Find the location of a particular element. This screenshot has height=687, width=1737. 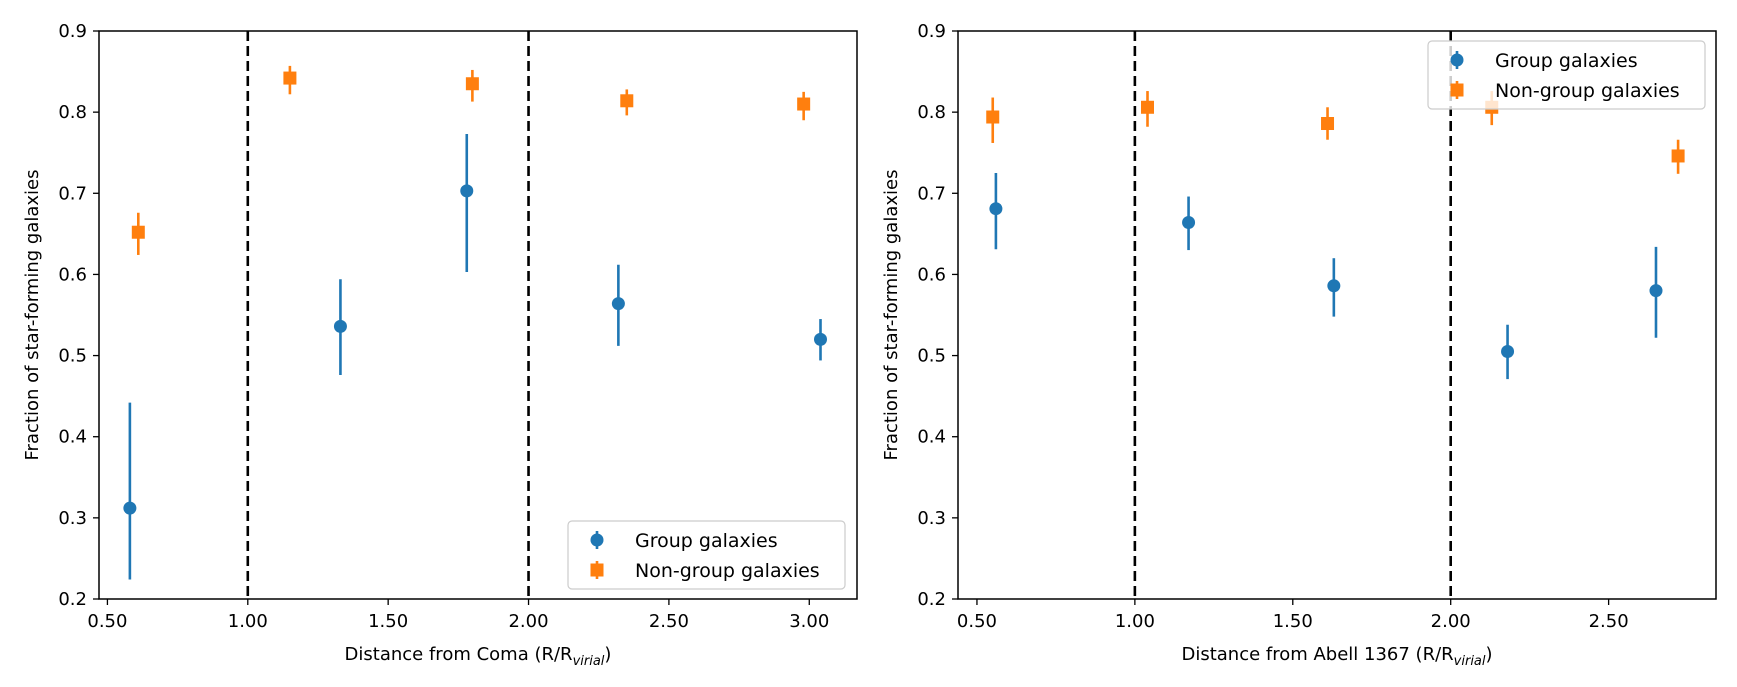

series-non-group is located at coordinates (471, 160).